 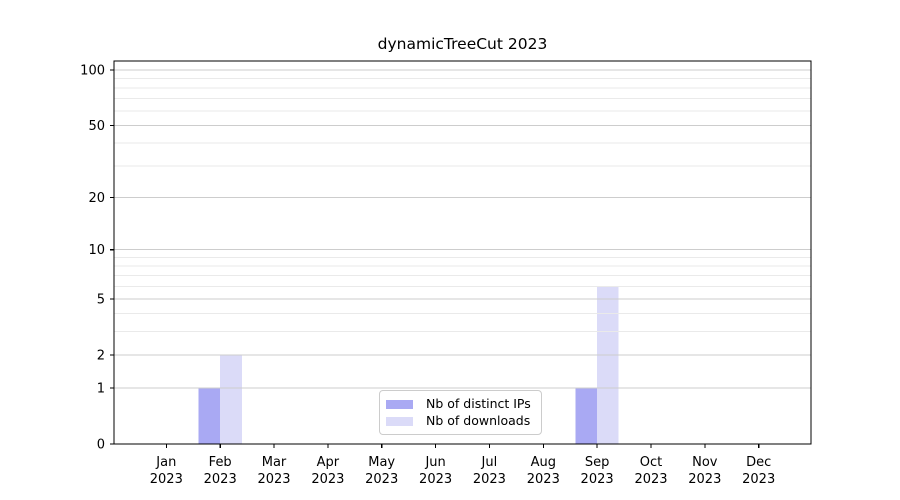 I want to click on bar-downloads-sep, so click(x=608, y=365).